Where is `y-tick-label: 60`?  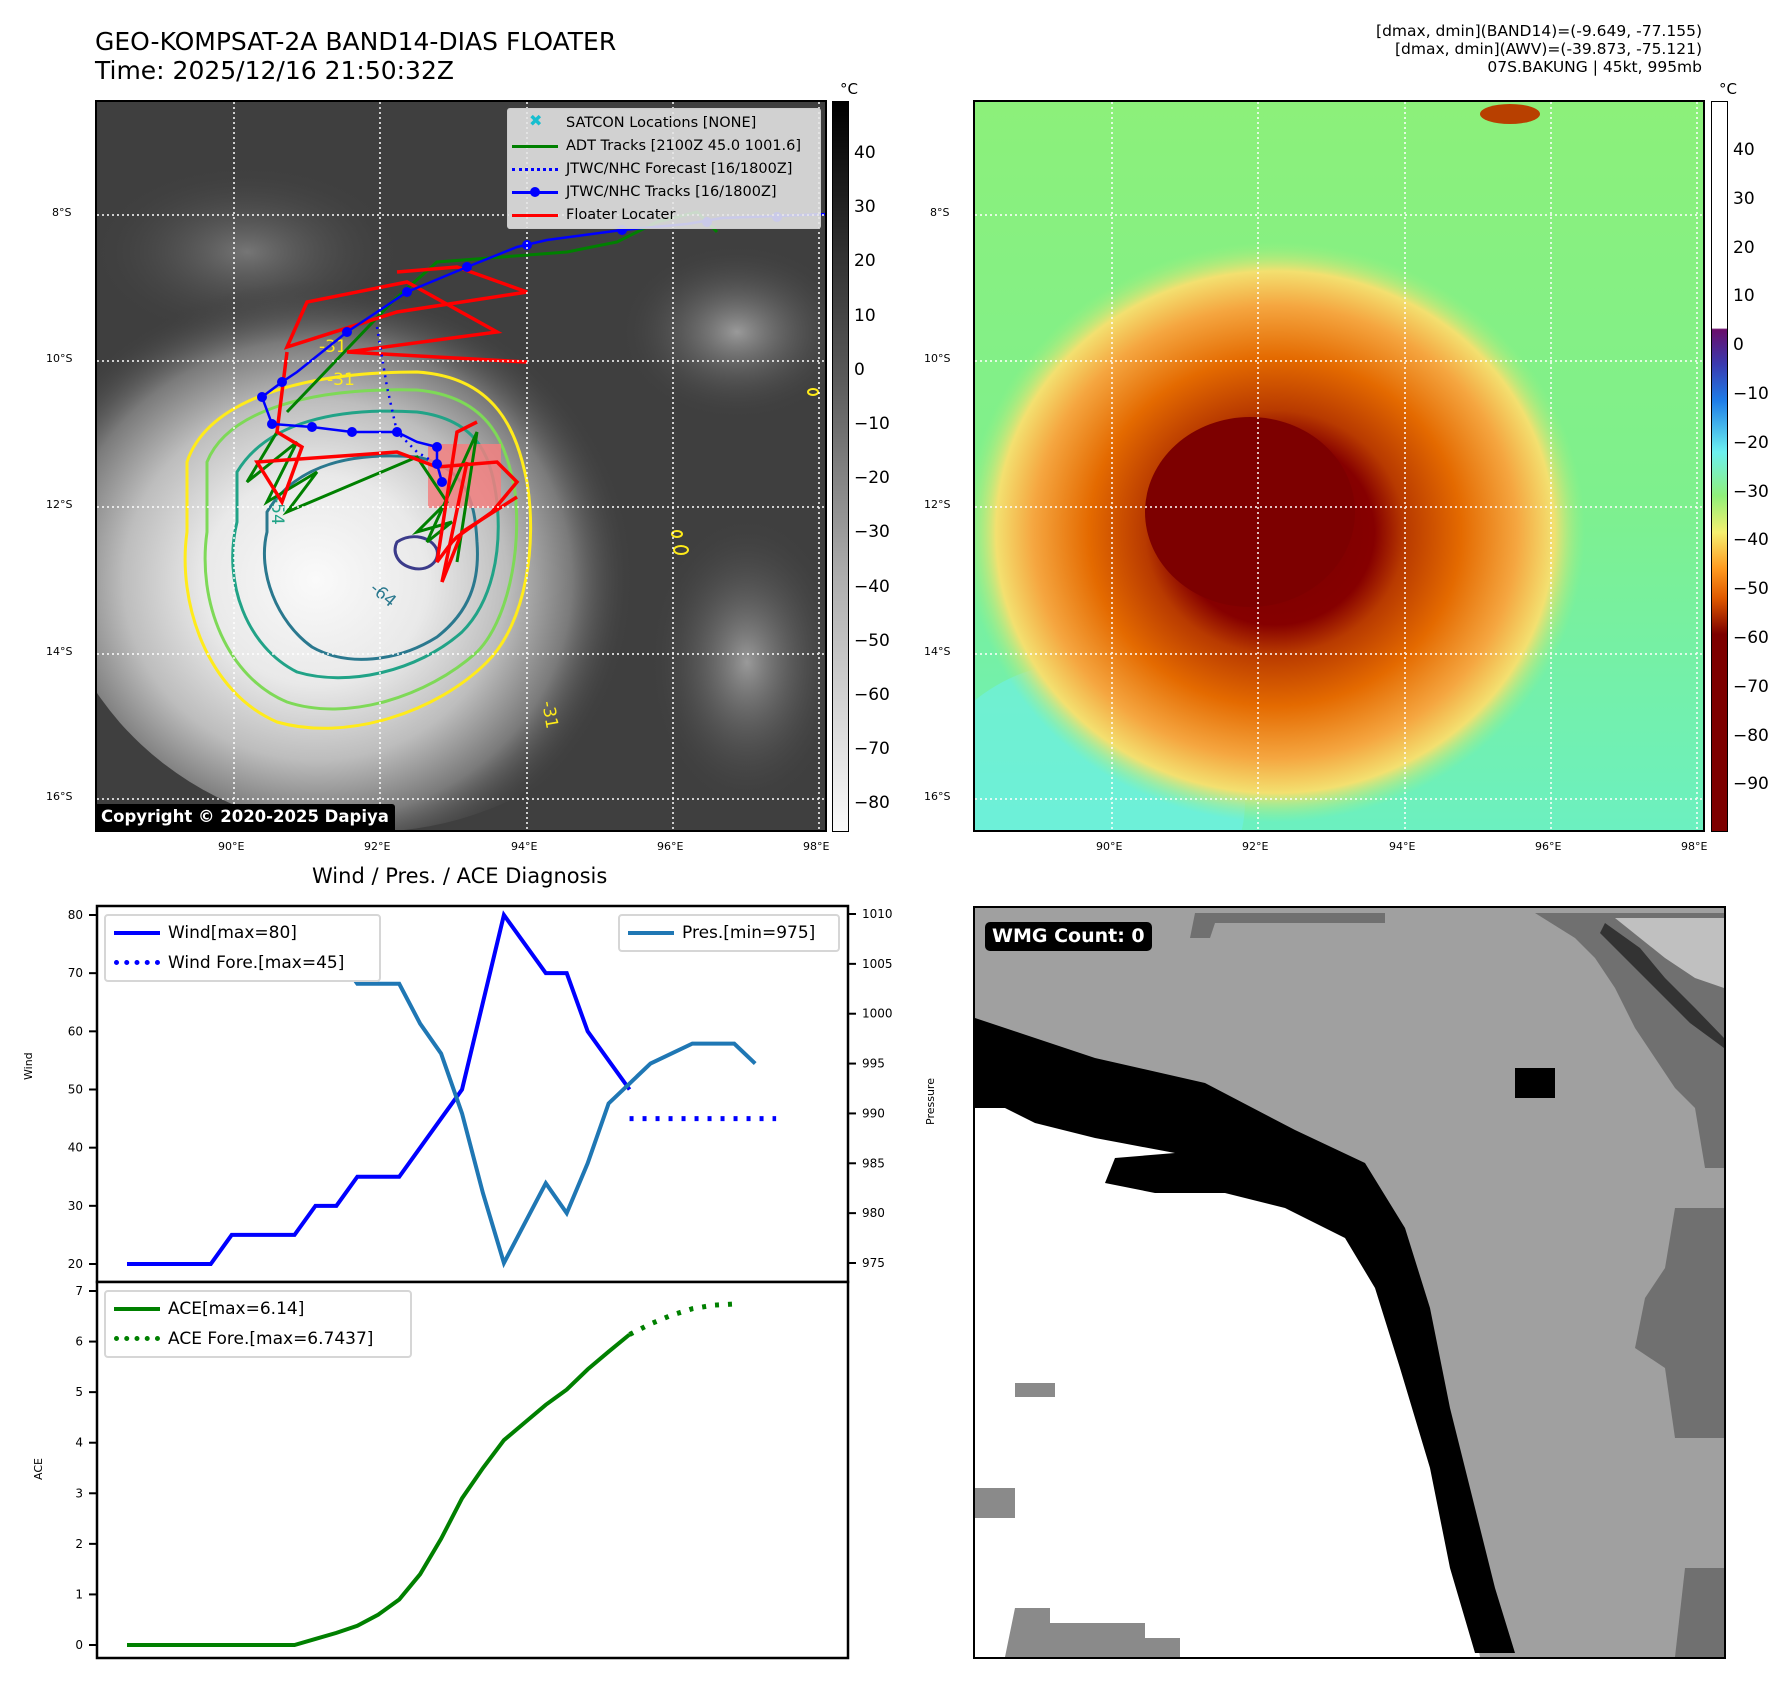
y-tick-label: 60 is located at coordinates (75, 1031).